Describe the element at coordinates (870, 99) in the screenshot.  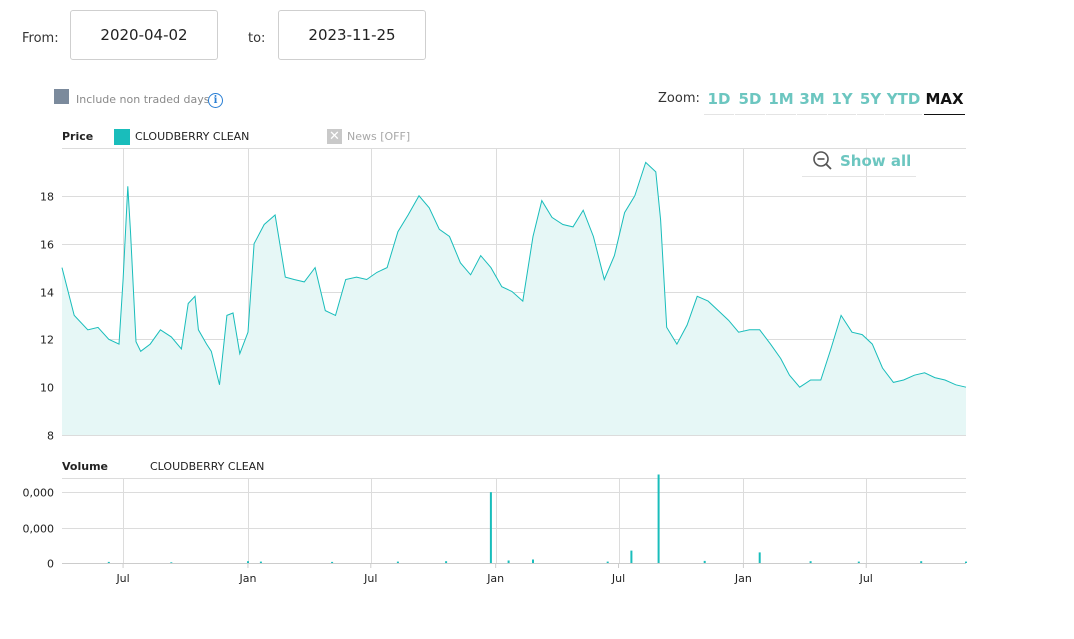
I see `zoom-5y-button: 5Y` at that location.